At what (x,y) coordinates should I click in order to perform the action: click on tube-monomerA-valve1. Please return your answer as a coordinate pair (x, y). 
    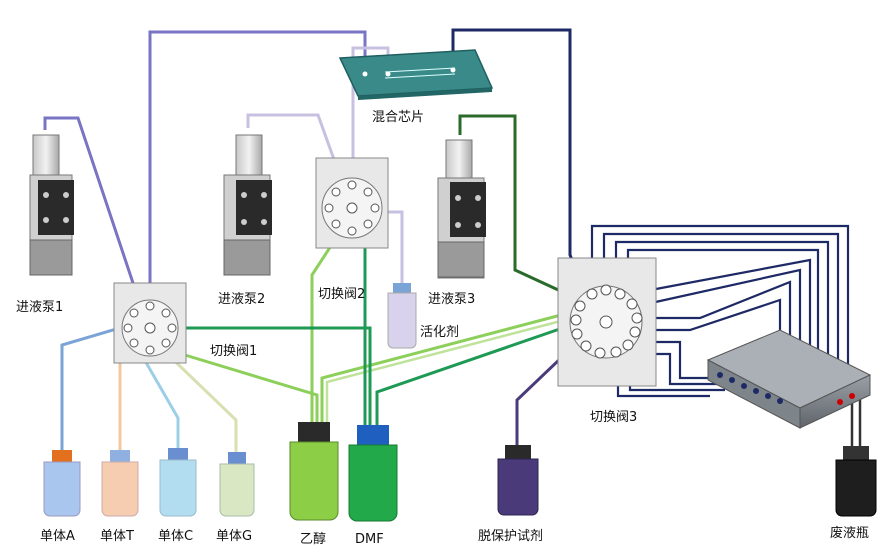
    Looking at the image, I should click on (95, 386).